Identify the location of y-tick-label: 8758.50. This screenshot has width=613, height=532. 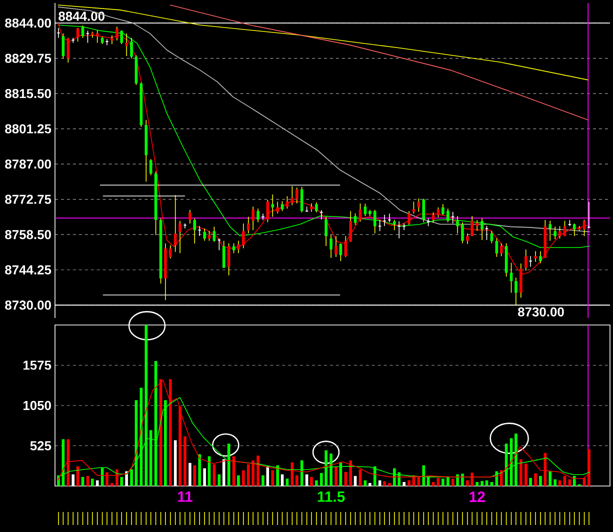
(28, 235).